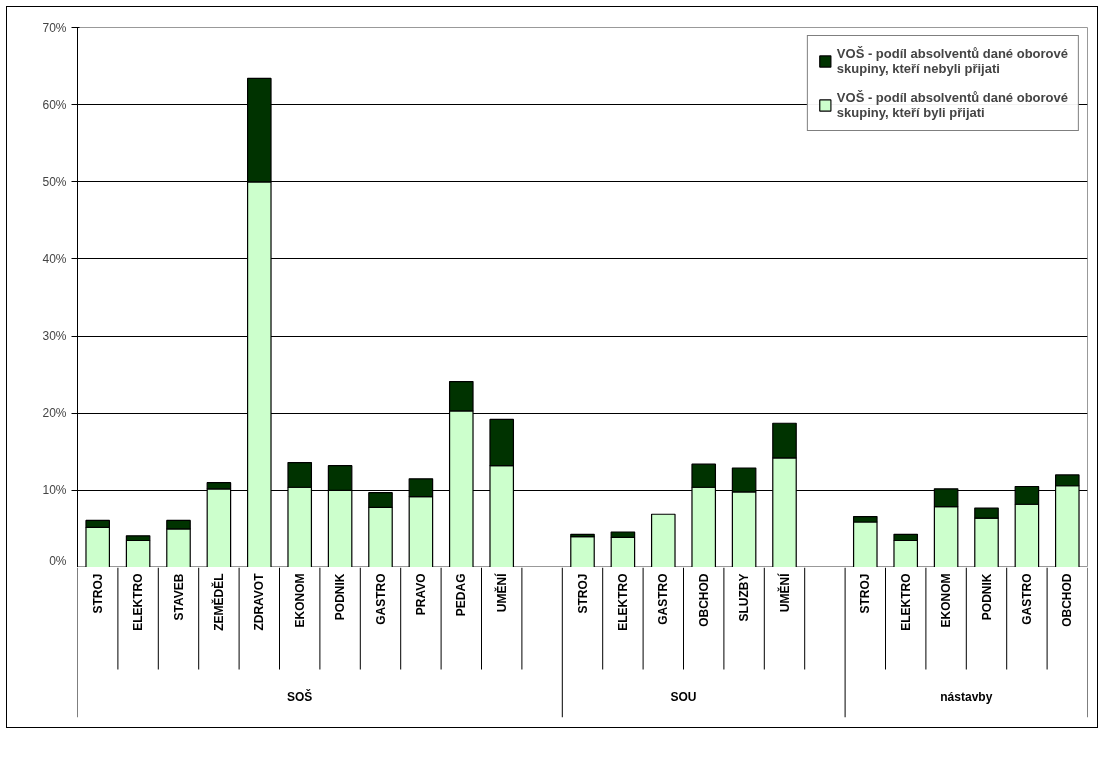 This screenshot has width=1114, height=762. Describe the element at coordinates (54, 27) in the screenshot. I see `y-tick-label: 70%` at that location.